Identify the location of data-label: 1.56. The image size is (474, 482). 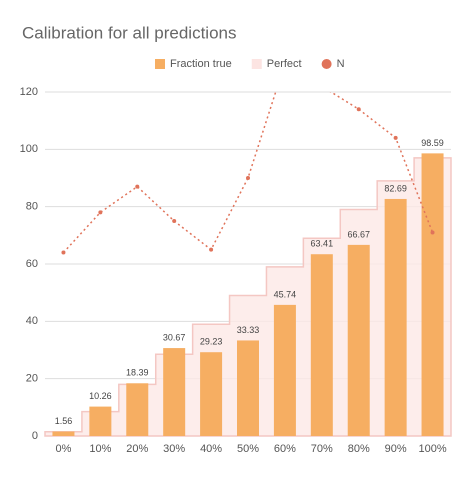
(64, 421).